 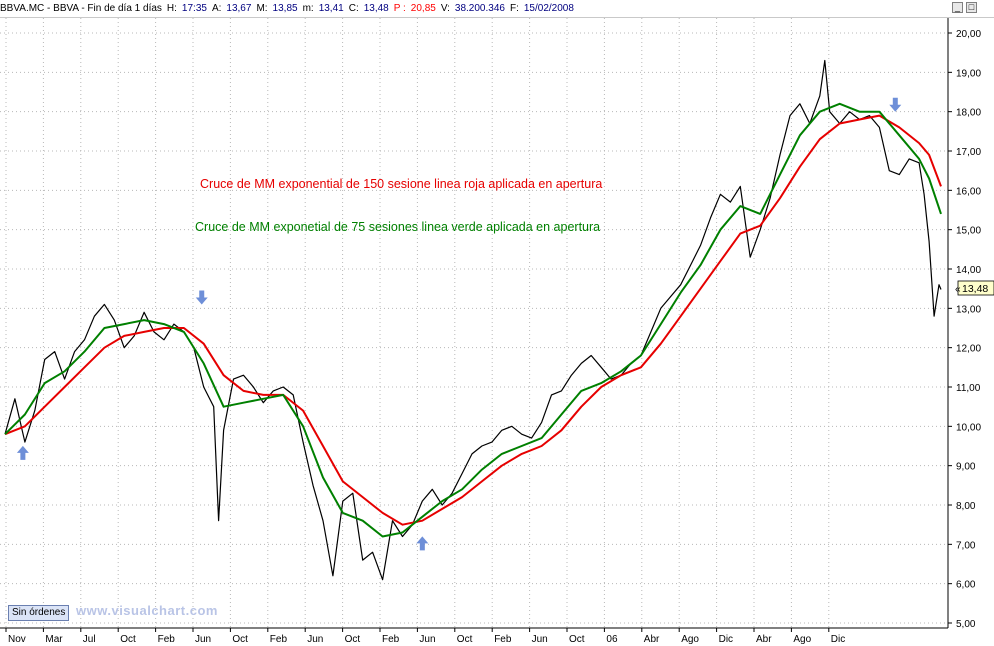 I want to click on y-tick-label: 10,00, so click(x=968, y=427).